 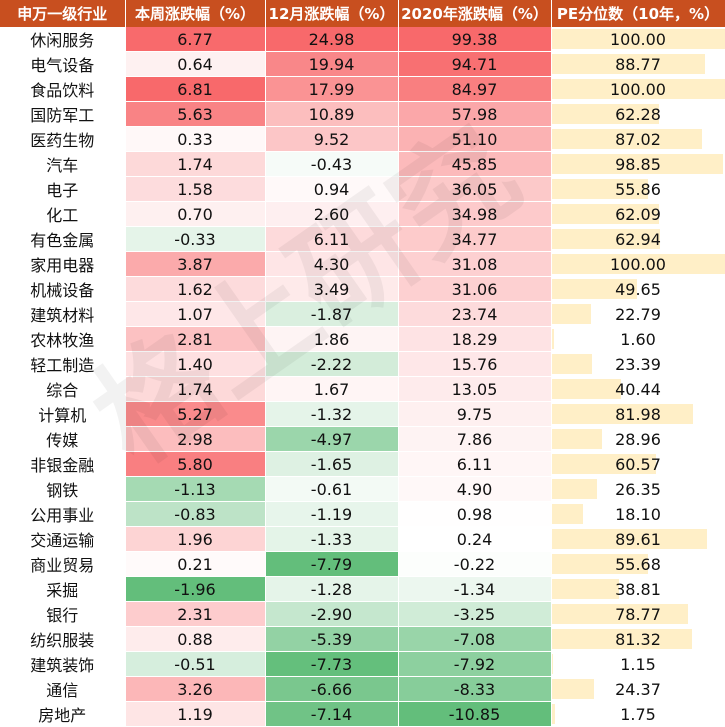 I want to click on pe-percentile-cell: 88.77, so click(x=638, y=64).